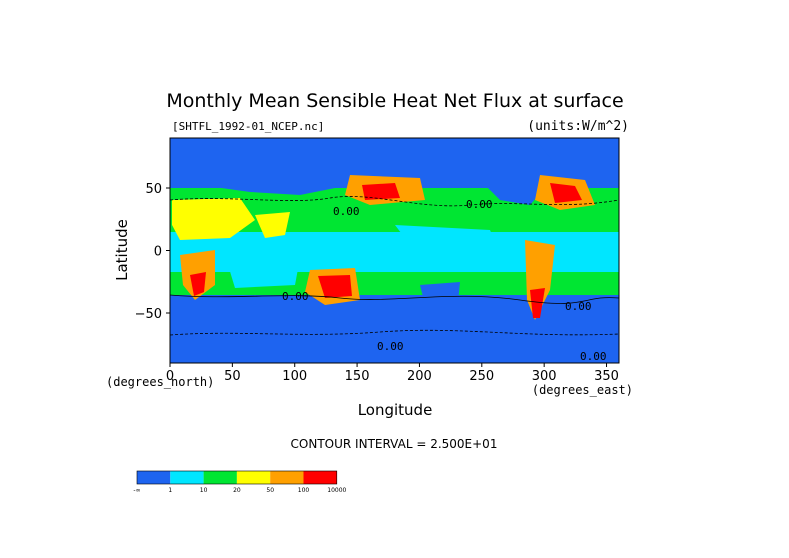 The width and height of the screenshot is (789, 558). What do you see at coordinates (153, 189) in the screenshot?
I see `y-tick-label: 50` at bounding box center [153, 189].